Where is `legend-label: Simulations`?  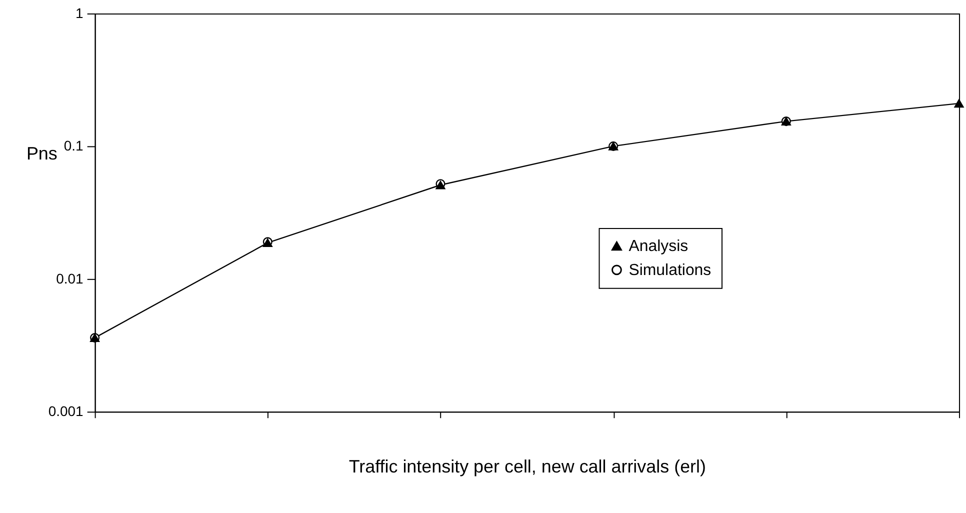
legend-label: Simulations is located at coordinates (670, 270).